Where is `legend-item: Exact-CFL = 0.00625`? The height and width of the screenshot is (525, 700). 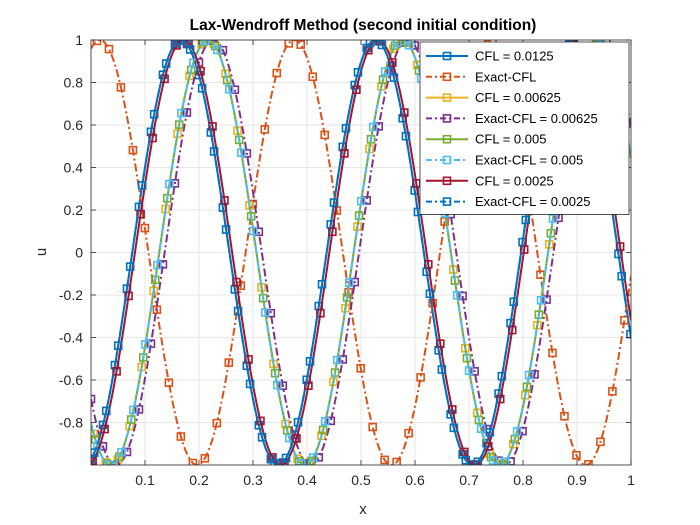
legend-item: Exact-CFL = 0.00625 is located at coordinates (512, 118).